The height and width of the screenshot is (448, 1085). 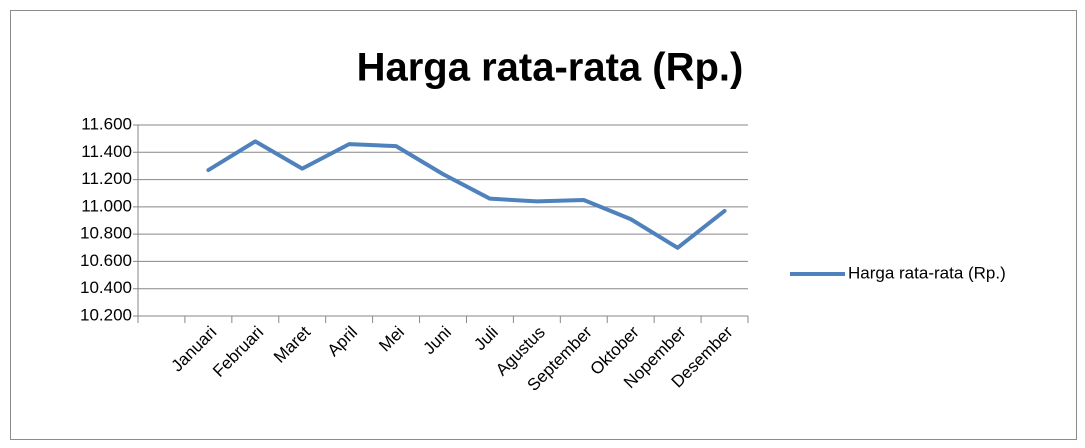 I want to click on y-tick-label: 11.000, so click(x=106, y=205).